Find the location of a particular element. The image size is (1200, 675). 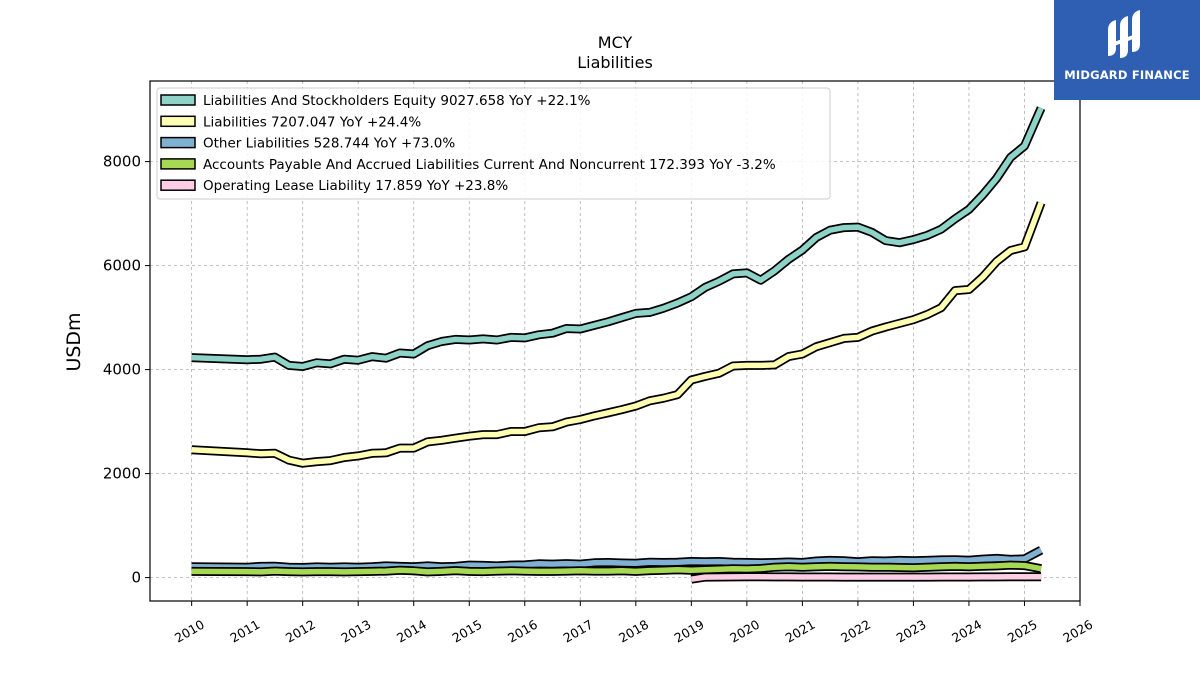

logo-mark-icon is located at coordinates (1124, 34).